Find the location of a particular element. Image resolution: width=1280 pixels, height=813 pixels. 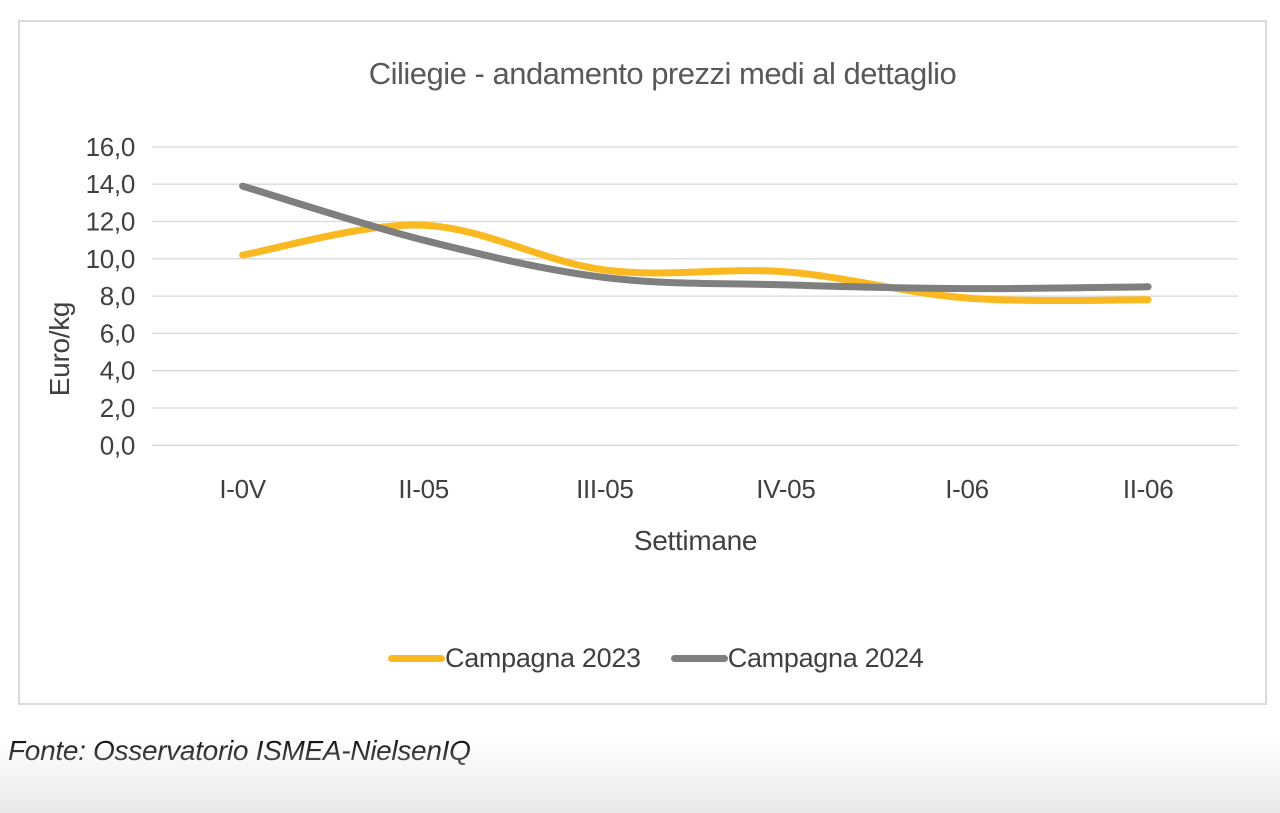

x-tick-label: II-06 is located at coordinates (1148, 489).